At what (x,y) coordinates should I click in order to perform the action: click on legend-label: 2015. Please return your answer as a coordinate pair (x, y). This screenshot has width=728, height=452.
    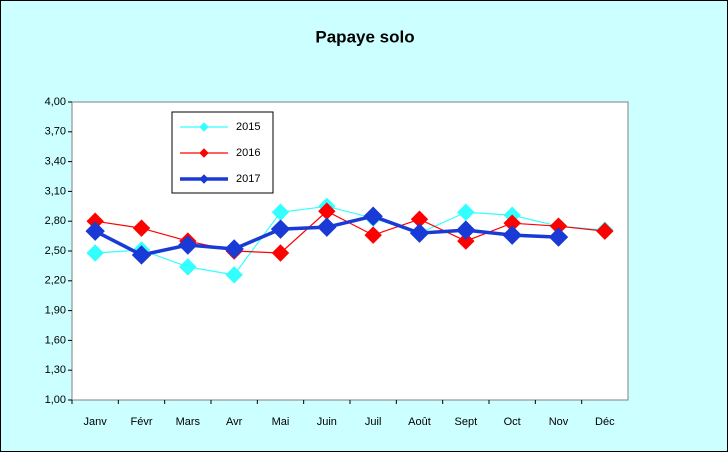
    Looking at the image, I should click on (248, 127).